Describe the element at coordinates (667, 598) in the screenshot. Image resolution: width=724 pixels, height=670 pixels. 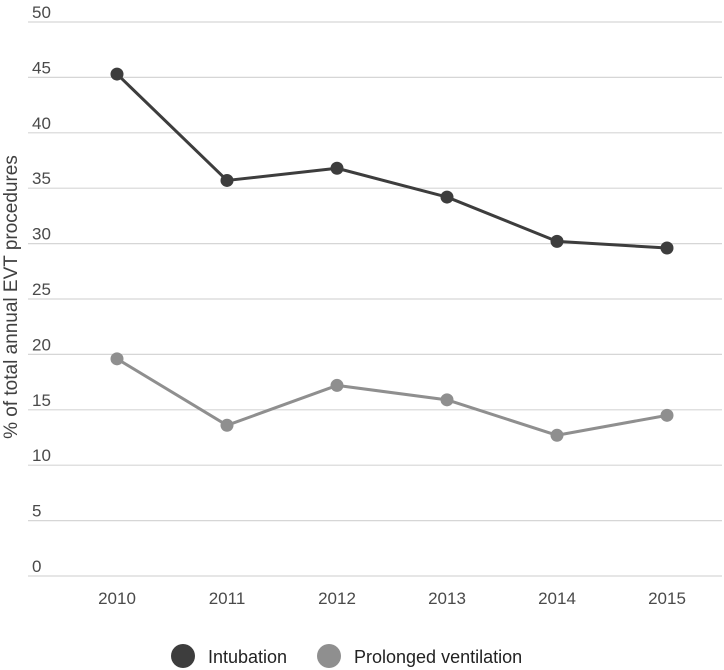
I see `x-tick-label: 2015` at that location.